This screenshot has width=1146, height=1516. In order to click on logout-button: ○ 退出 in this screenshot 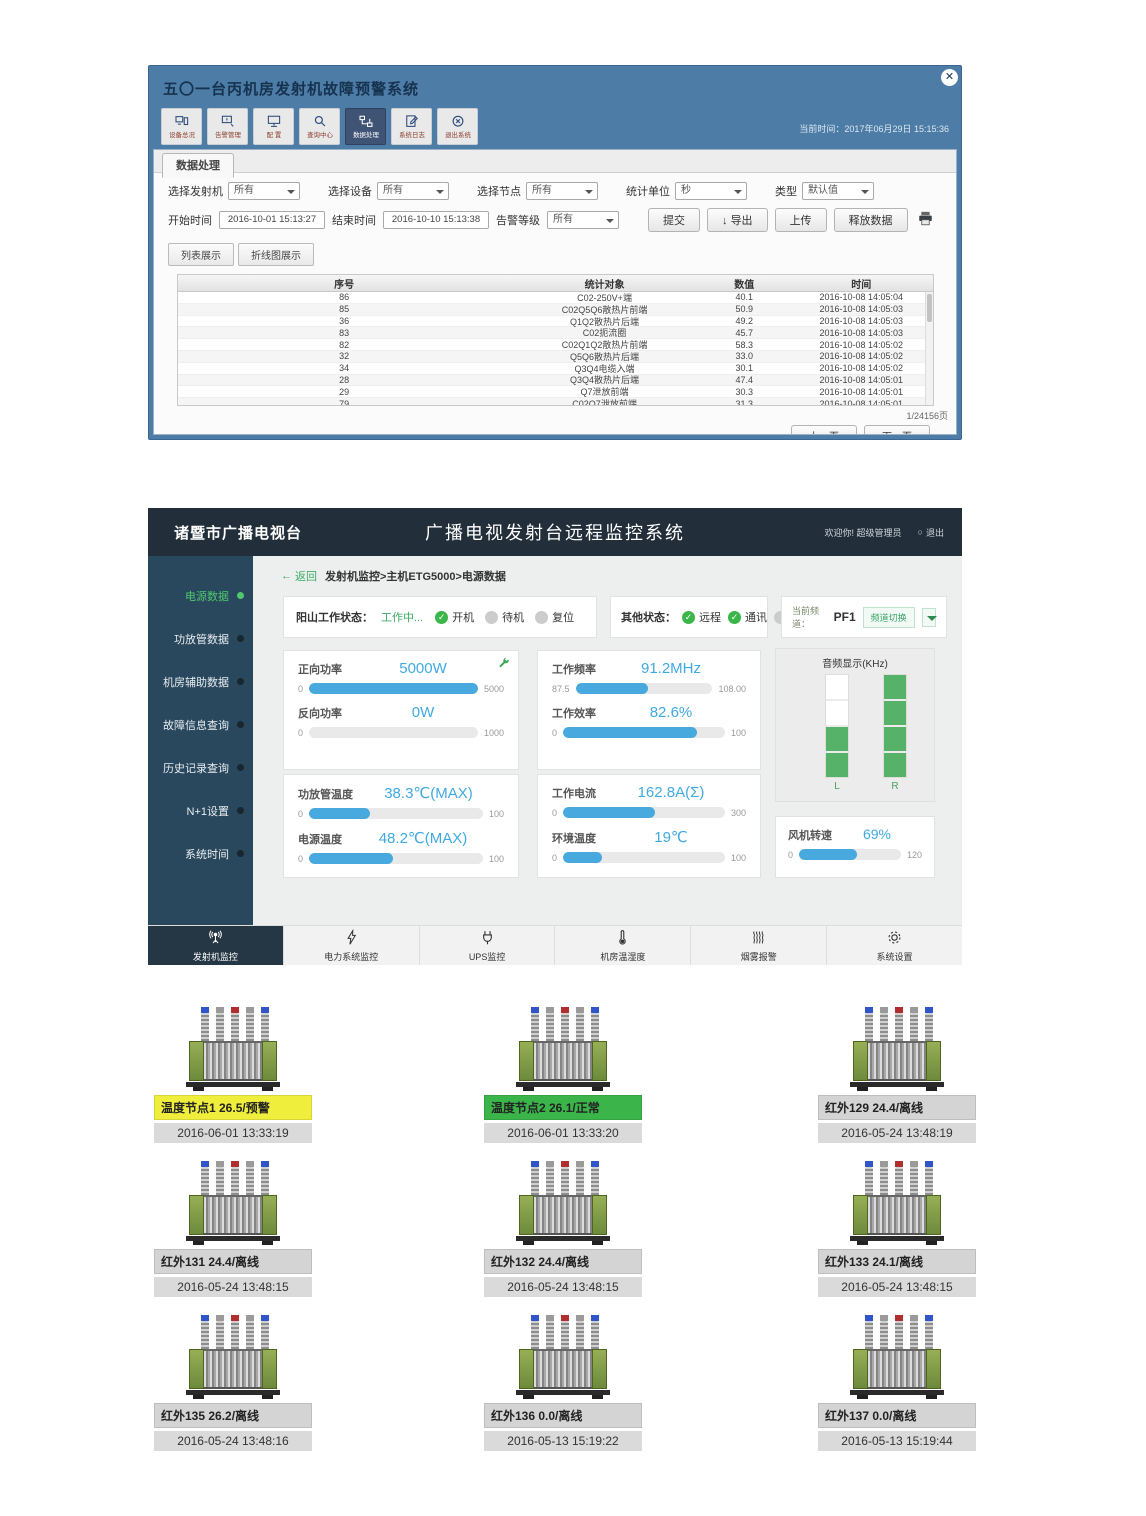, I will do `click(930, 532)`.